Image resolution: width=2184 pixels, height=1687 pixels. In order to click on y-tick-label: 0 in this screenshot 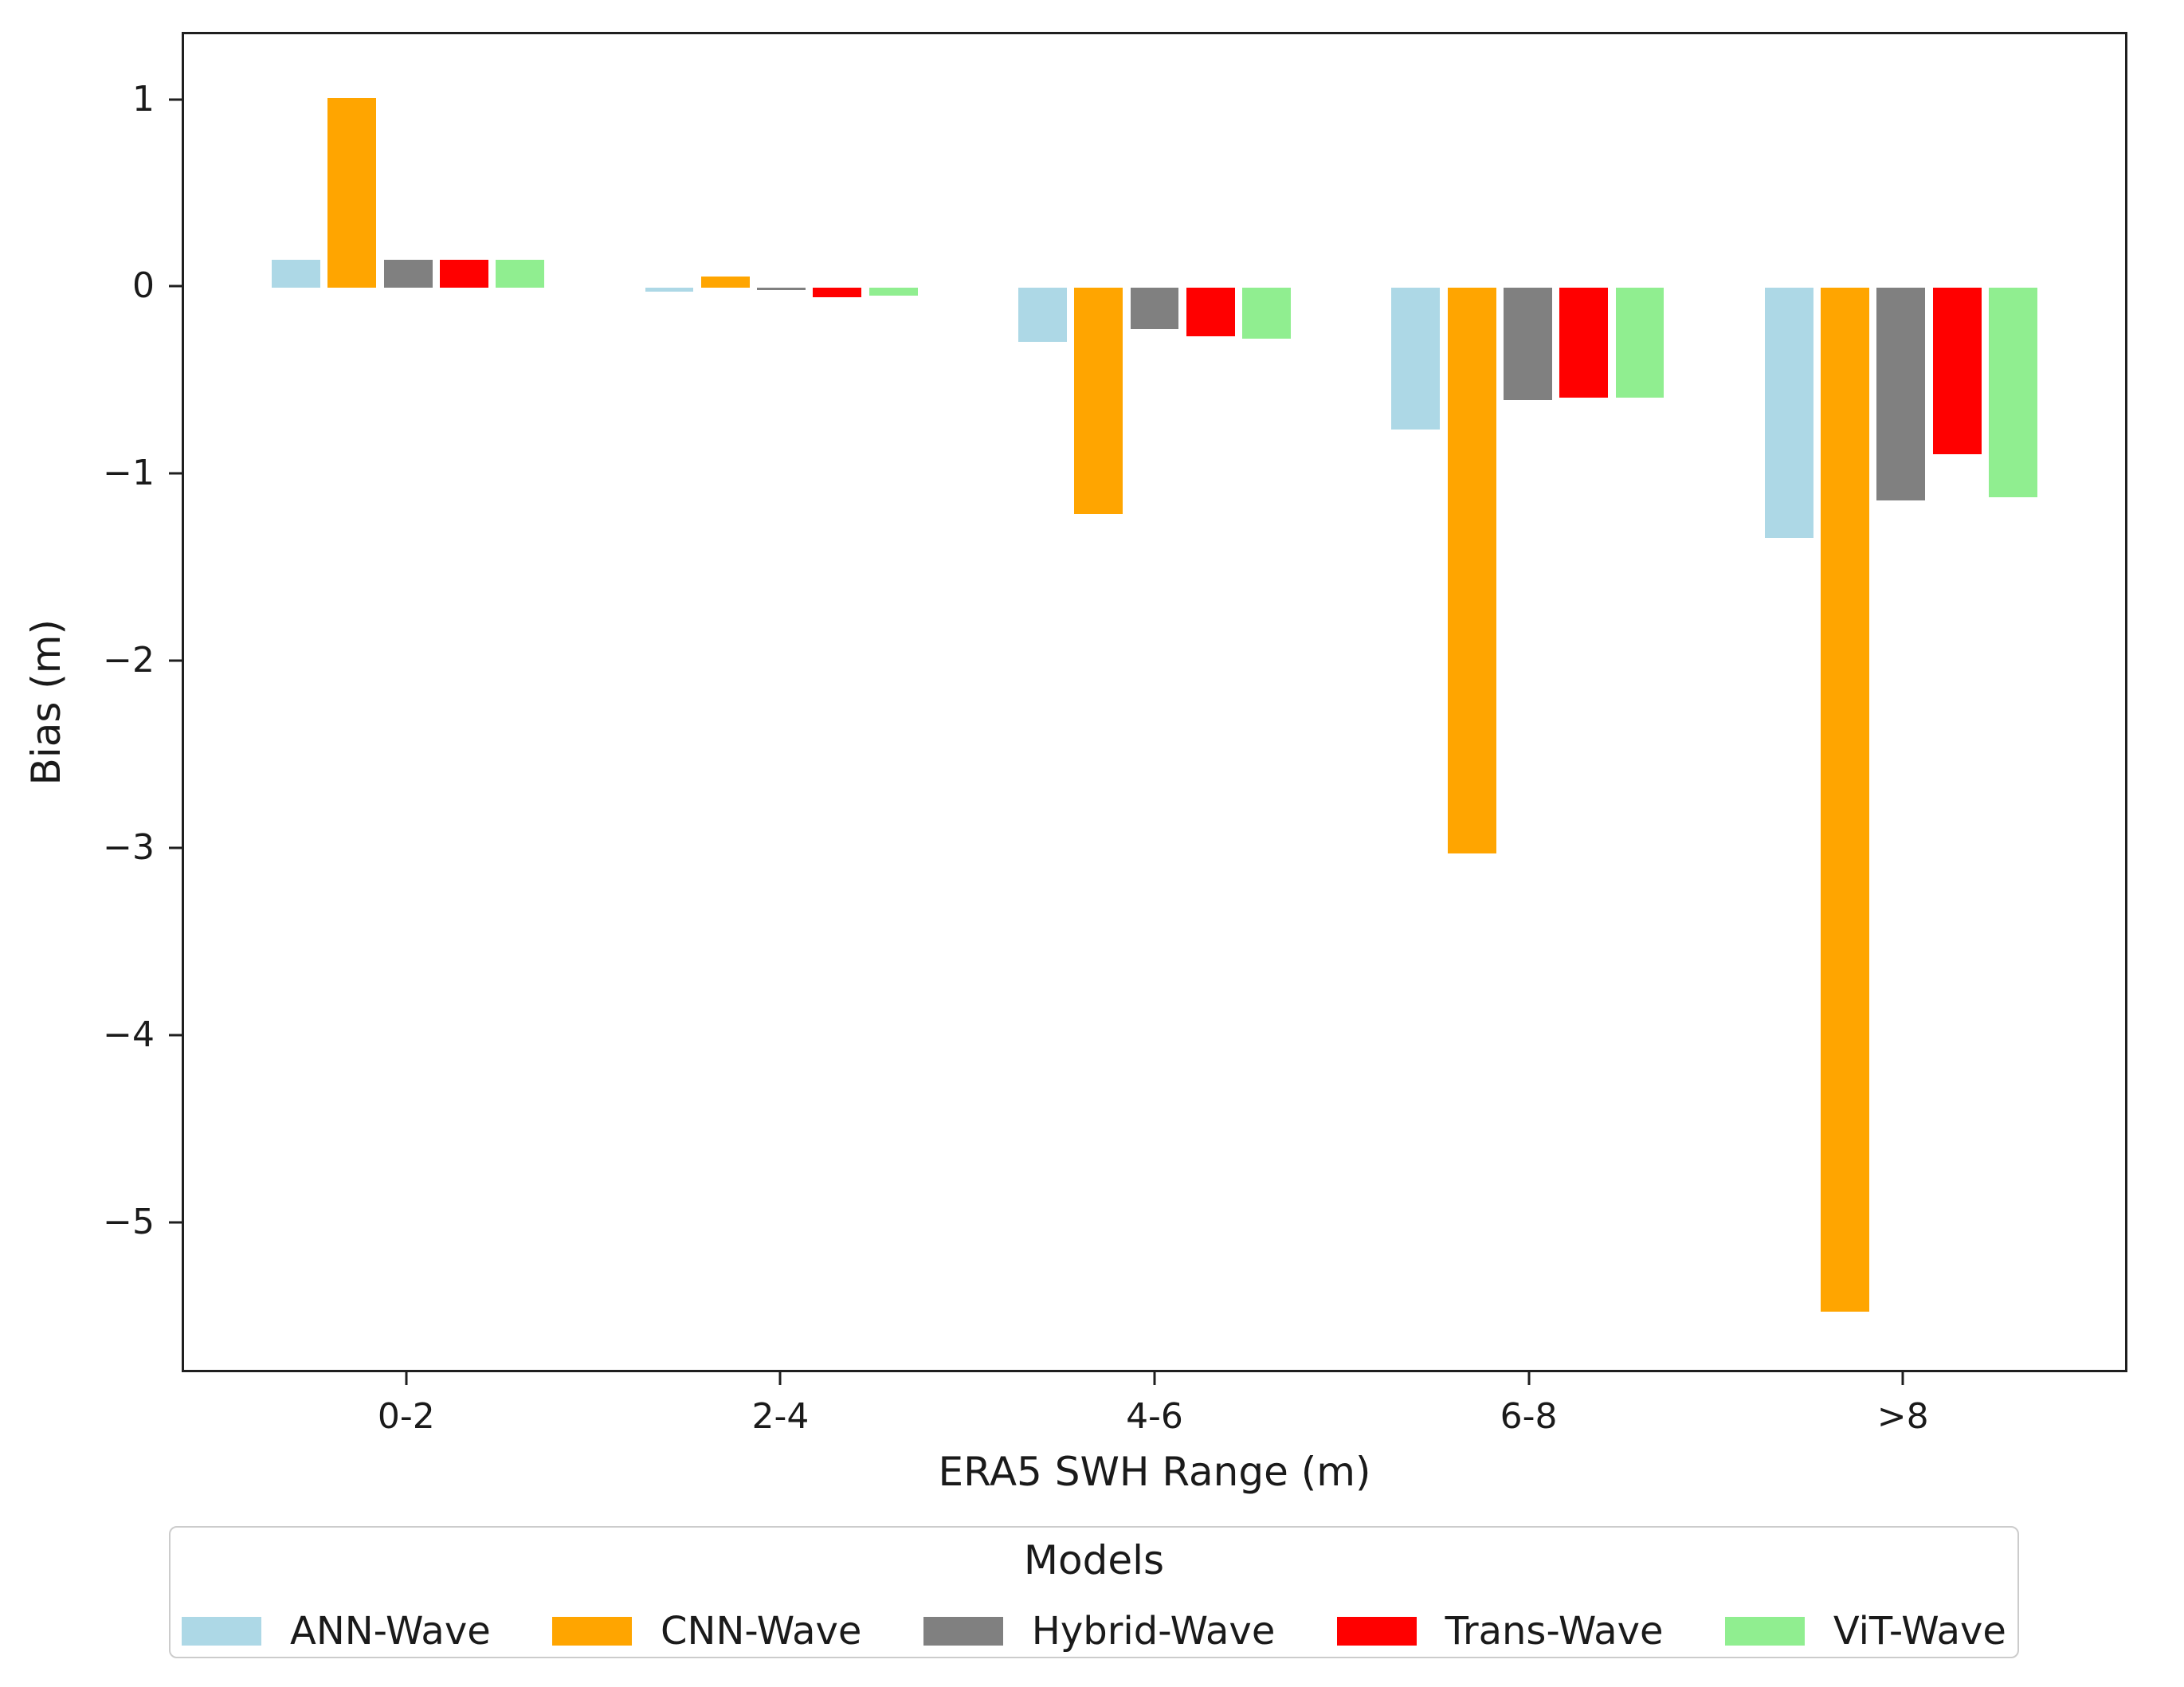, I will do `click(143, 286)`.